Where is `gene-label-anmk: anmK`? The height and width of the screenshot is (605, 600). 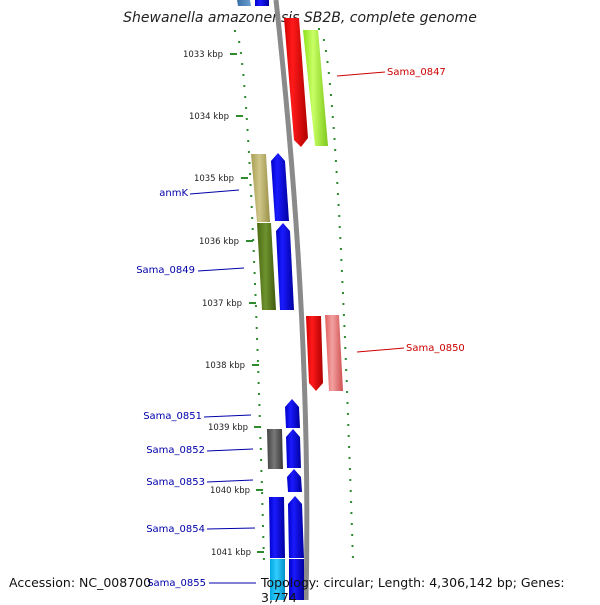
gene-label-anmk: anmK is located at coordinates (173, 193).